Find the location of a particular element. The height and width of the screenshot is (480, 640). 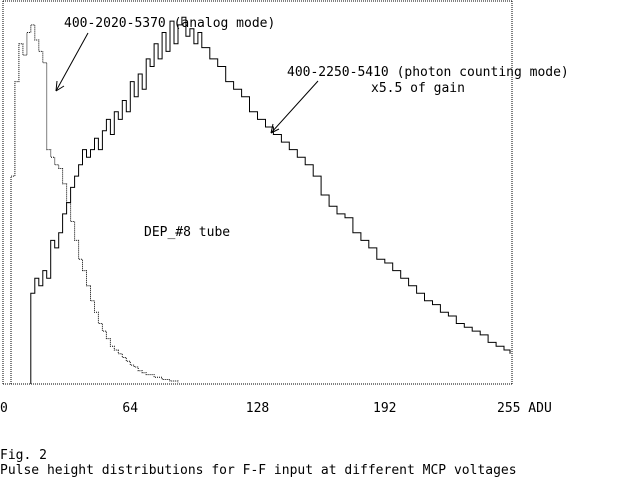

annotation-photon-counting-mode: 400-2250-5410 (photon counting mode) is located at coordinates (428, 72).